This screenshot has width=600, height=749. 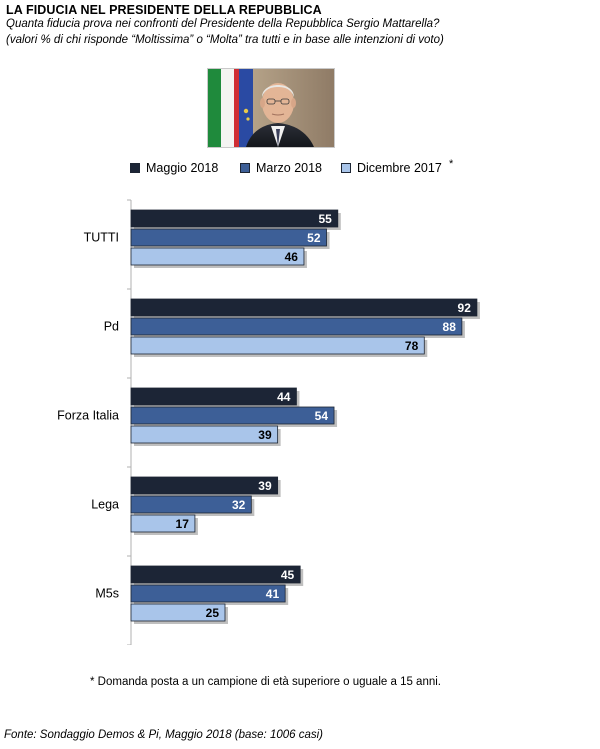 I want to click on bar-tutti-marzo-2018, so click(x=228, y=237).